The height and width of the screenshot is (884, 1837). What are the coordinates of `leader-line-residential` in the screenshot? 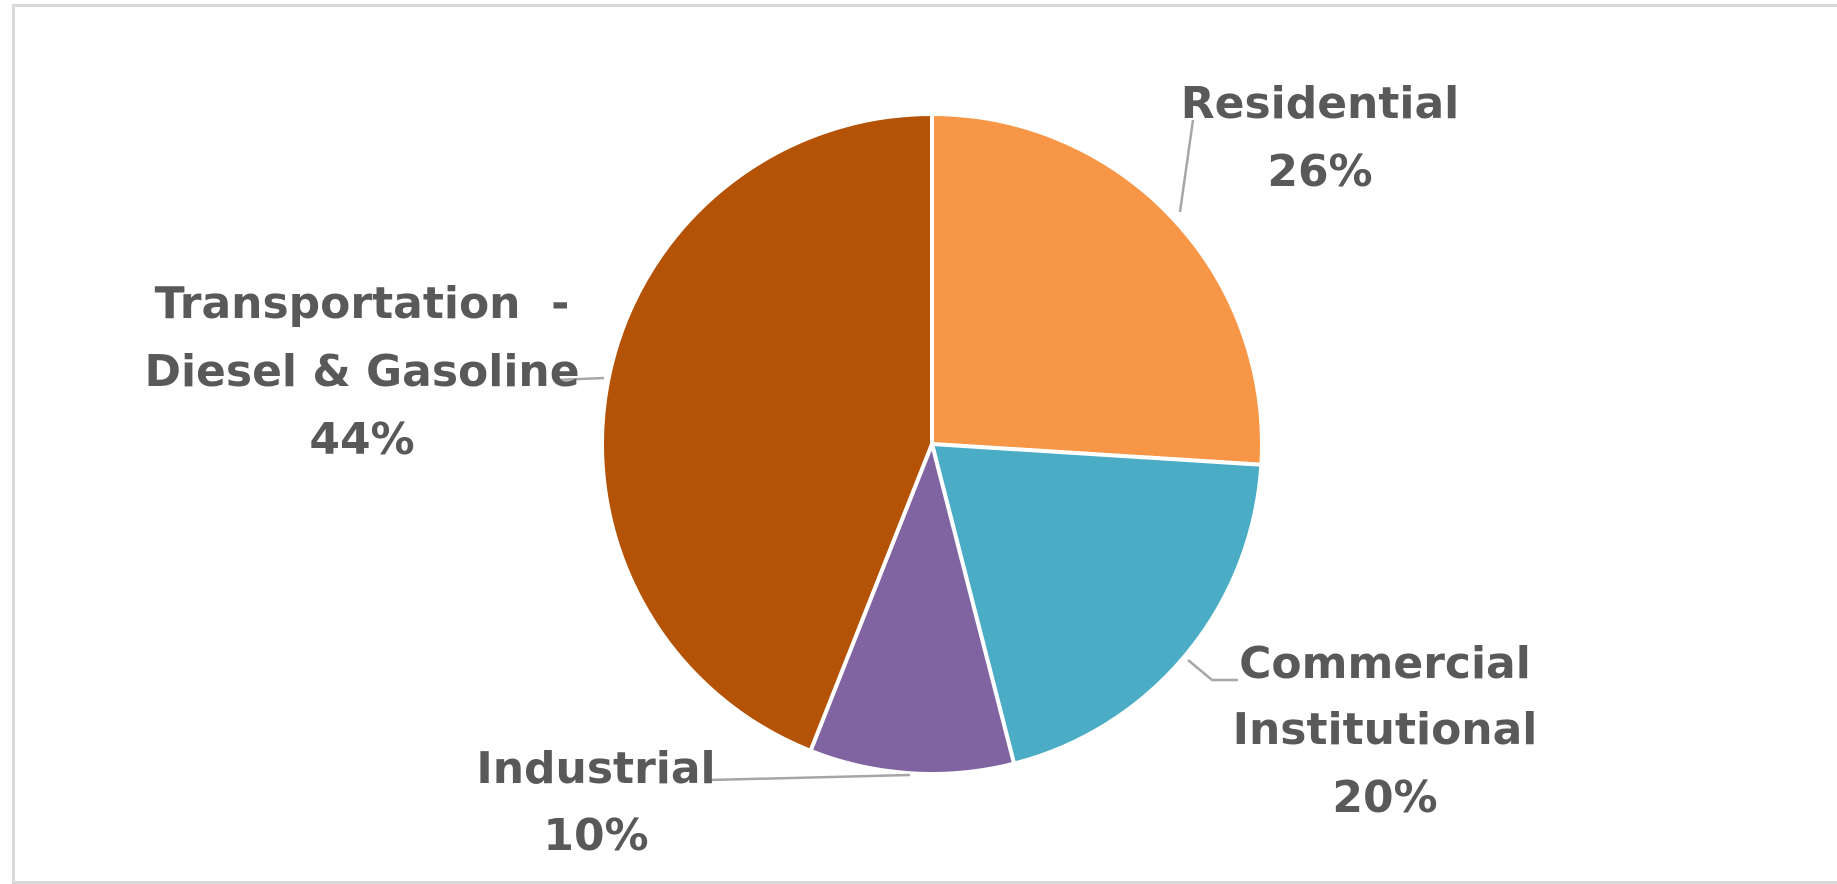 It's located at (1186, 166).